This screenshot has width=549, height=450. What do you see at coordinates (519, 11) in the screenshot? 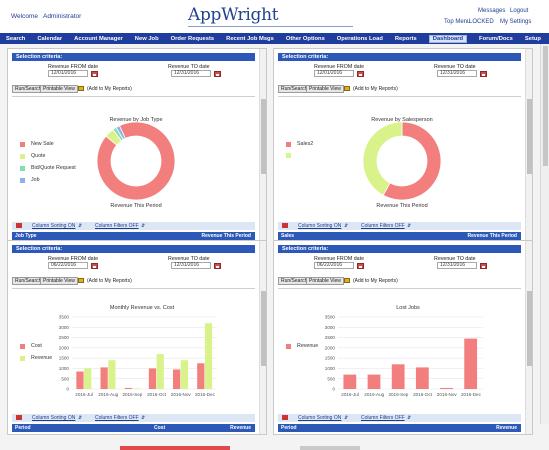
I see `logout-link: Logout` at bounding box center [519, 11].